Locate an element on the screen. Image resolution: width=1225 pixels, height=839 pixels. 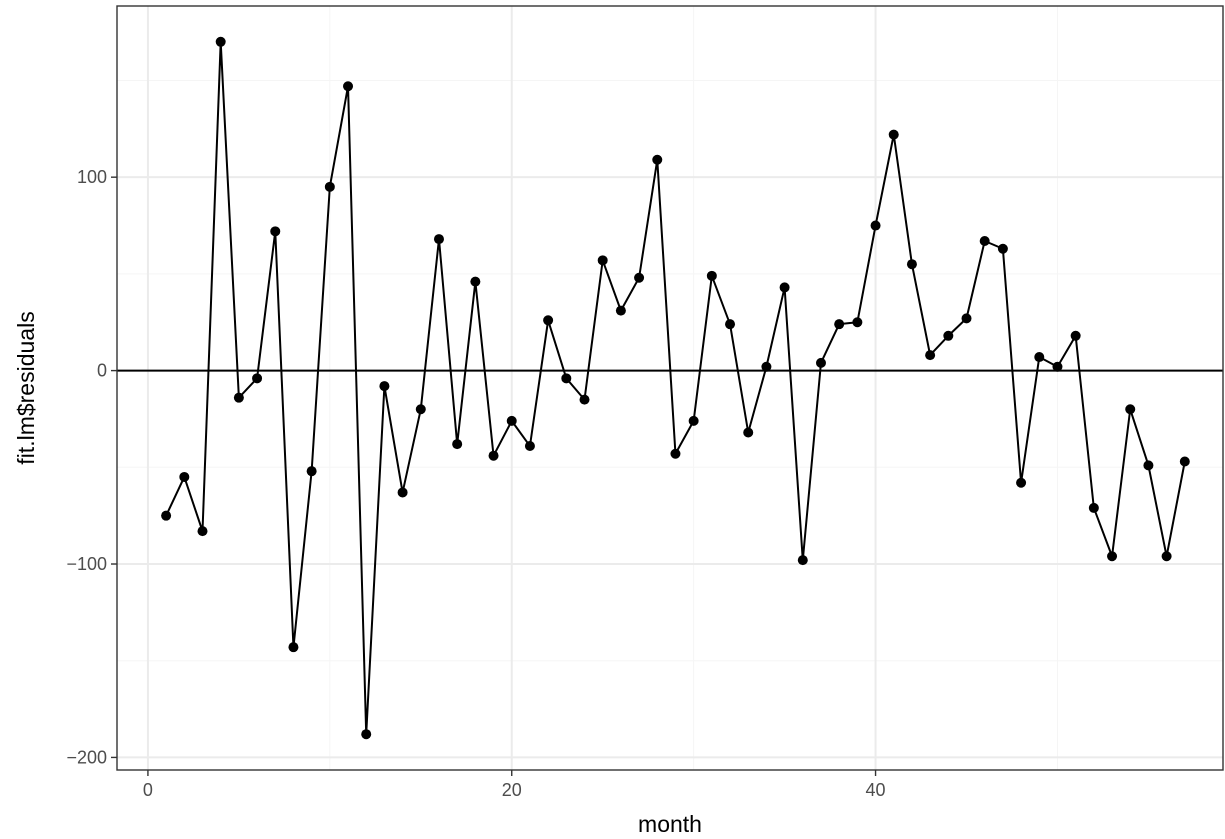
y-tick-label: −100 is located at coordinates (86, 564).